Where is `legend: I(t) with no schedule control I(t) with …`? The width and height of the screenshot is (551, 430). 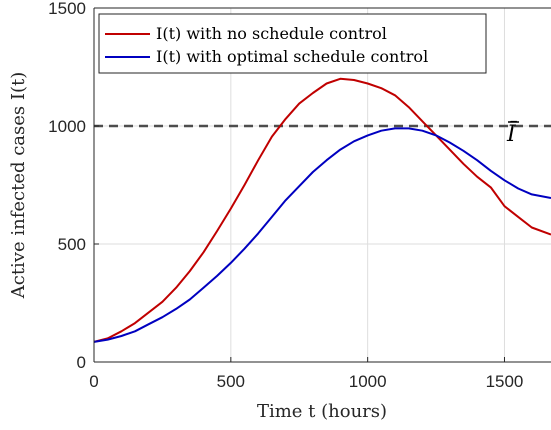 legend: I(t) with no schedule control I(t) with … is located at coordinates (292, 43).